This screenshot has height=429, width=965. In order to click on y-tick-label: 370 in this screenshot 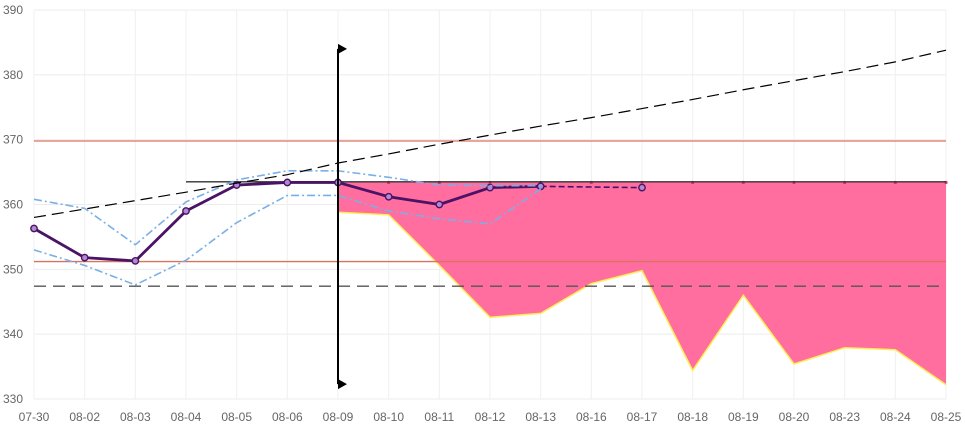, I will do `click(13, 140)`.